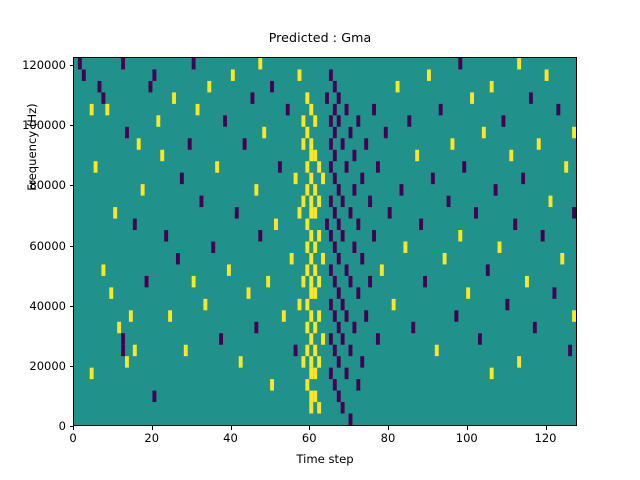 This screenshot has width=640, height=480. What do you see at coordinates (44, 125) in the screenshot?
I see `y-tick-label: 100000` at bounding box center [44, 125].